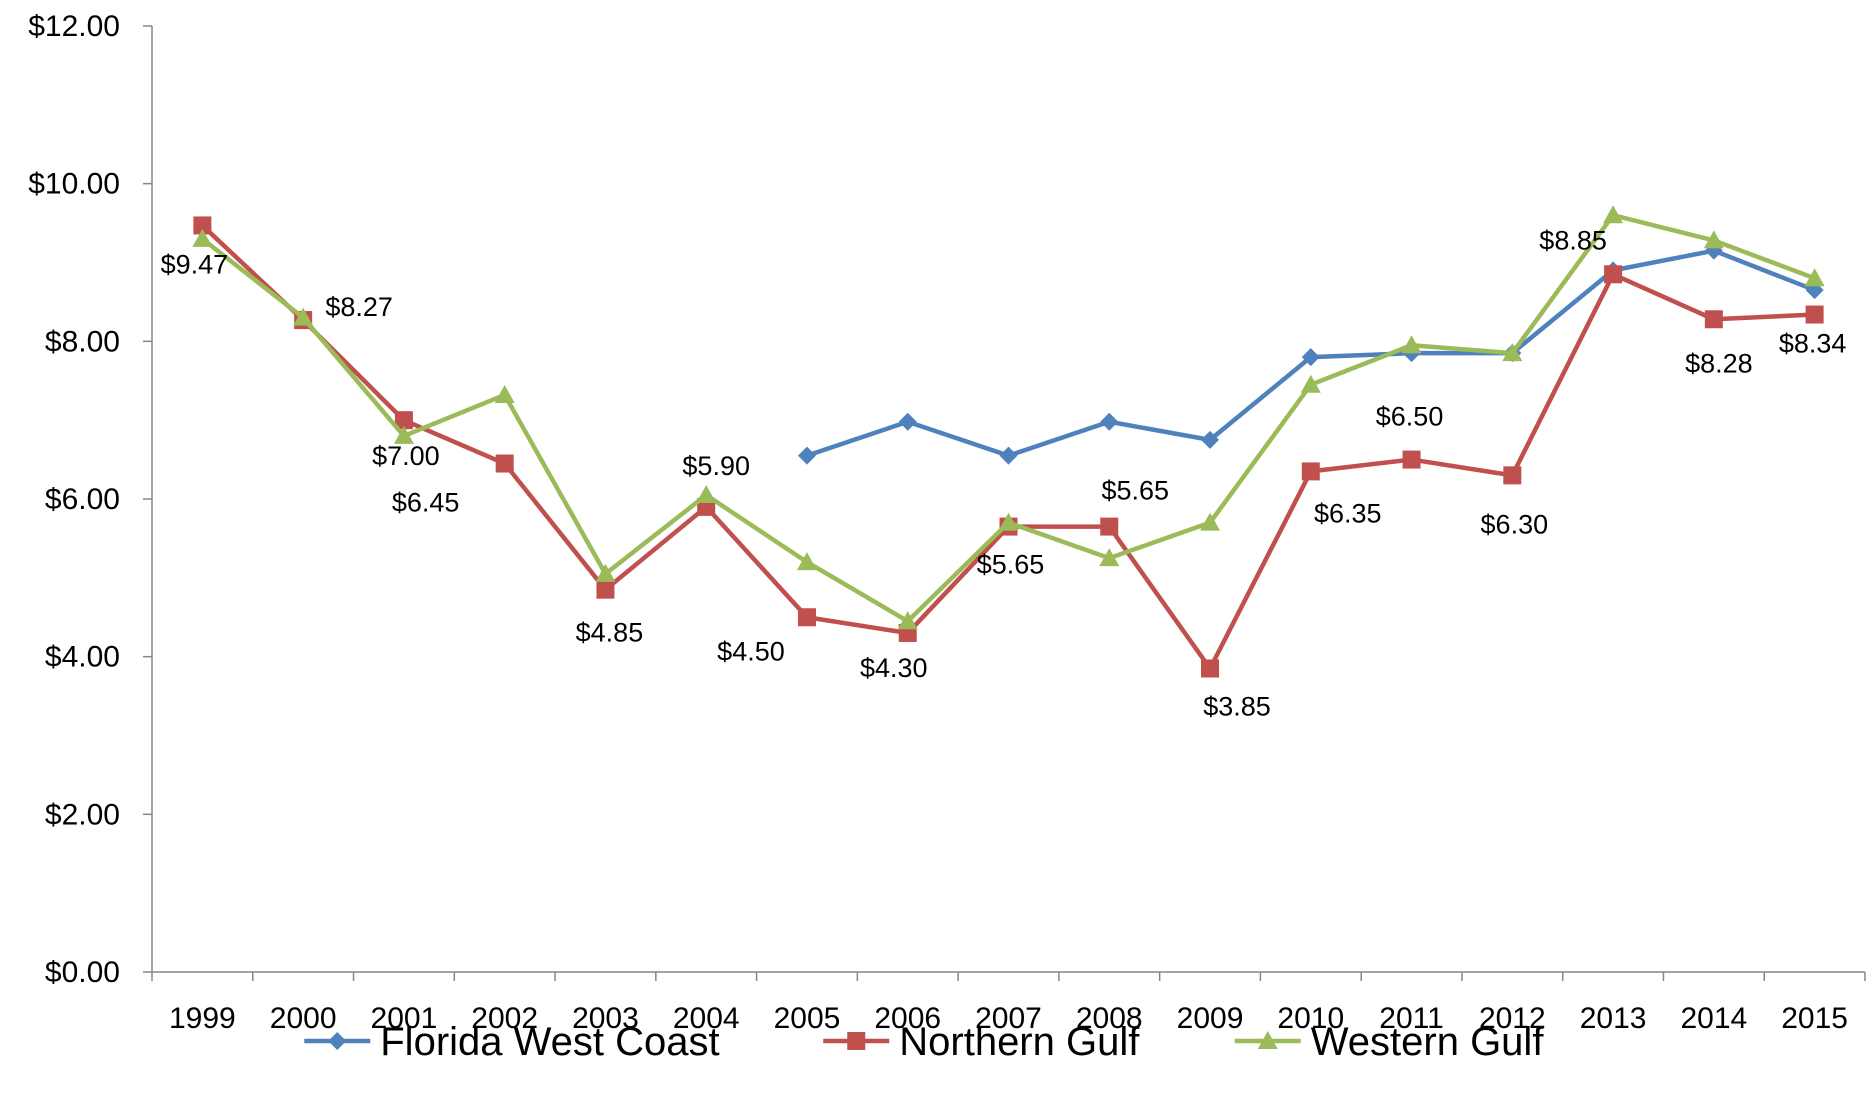  Describe the element at coordinates (1411, 1018) in the screenshot. I see `x-tick-label: 2011` at that location.